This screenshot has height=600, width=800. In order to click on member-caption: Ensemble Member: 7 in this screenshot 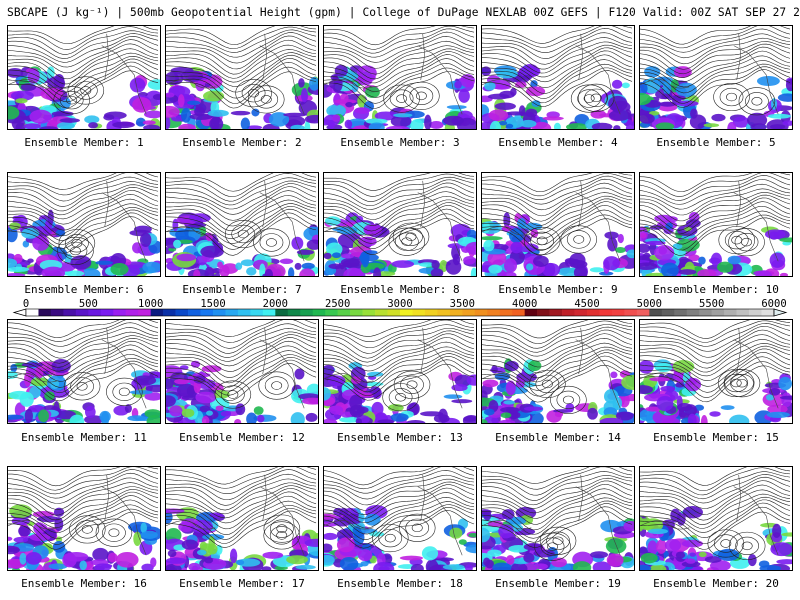, I will do `click(242, 289)`.